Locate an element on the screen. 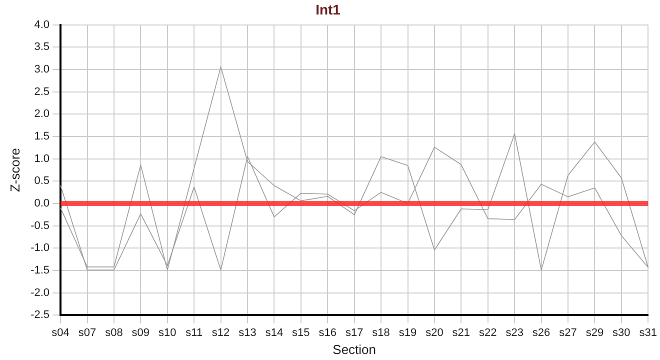  x-tick-label: s26 is located at coordinates (541, 332).